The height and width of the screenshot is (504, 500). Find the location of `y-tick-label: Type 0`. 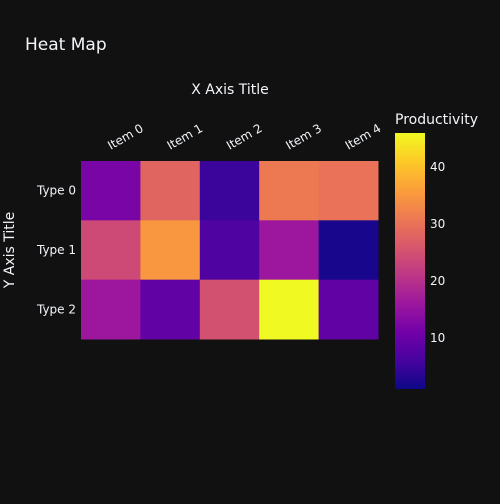

y-tick-label: Type 0 is located at coordinates (56, 191).